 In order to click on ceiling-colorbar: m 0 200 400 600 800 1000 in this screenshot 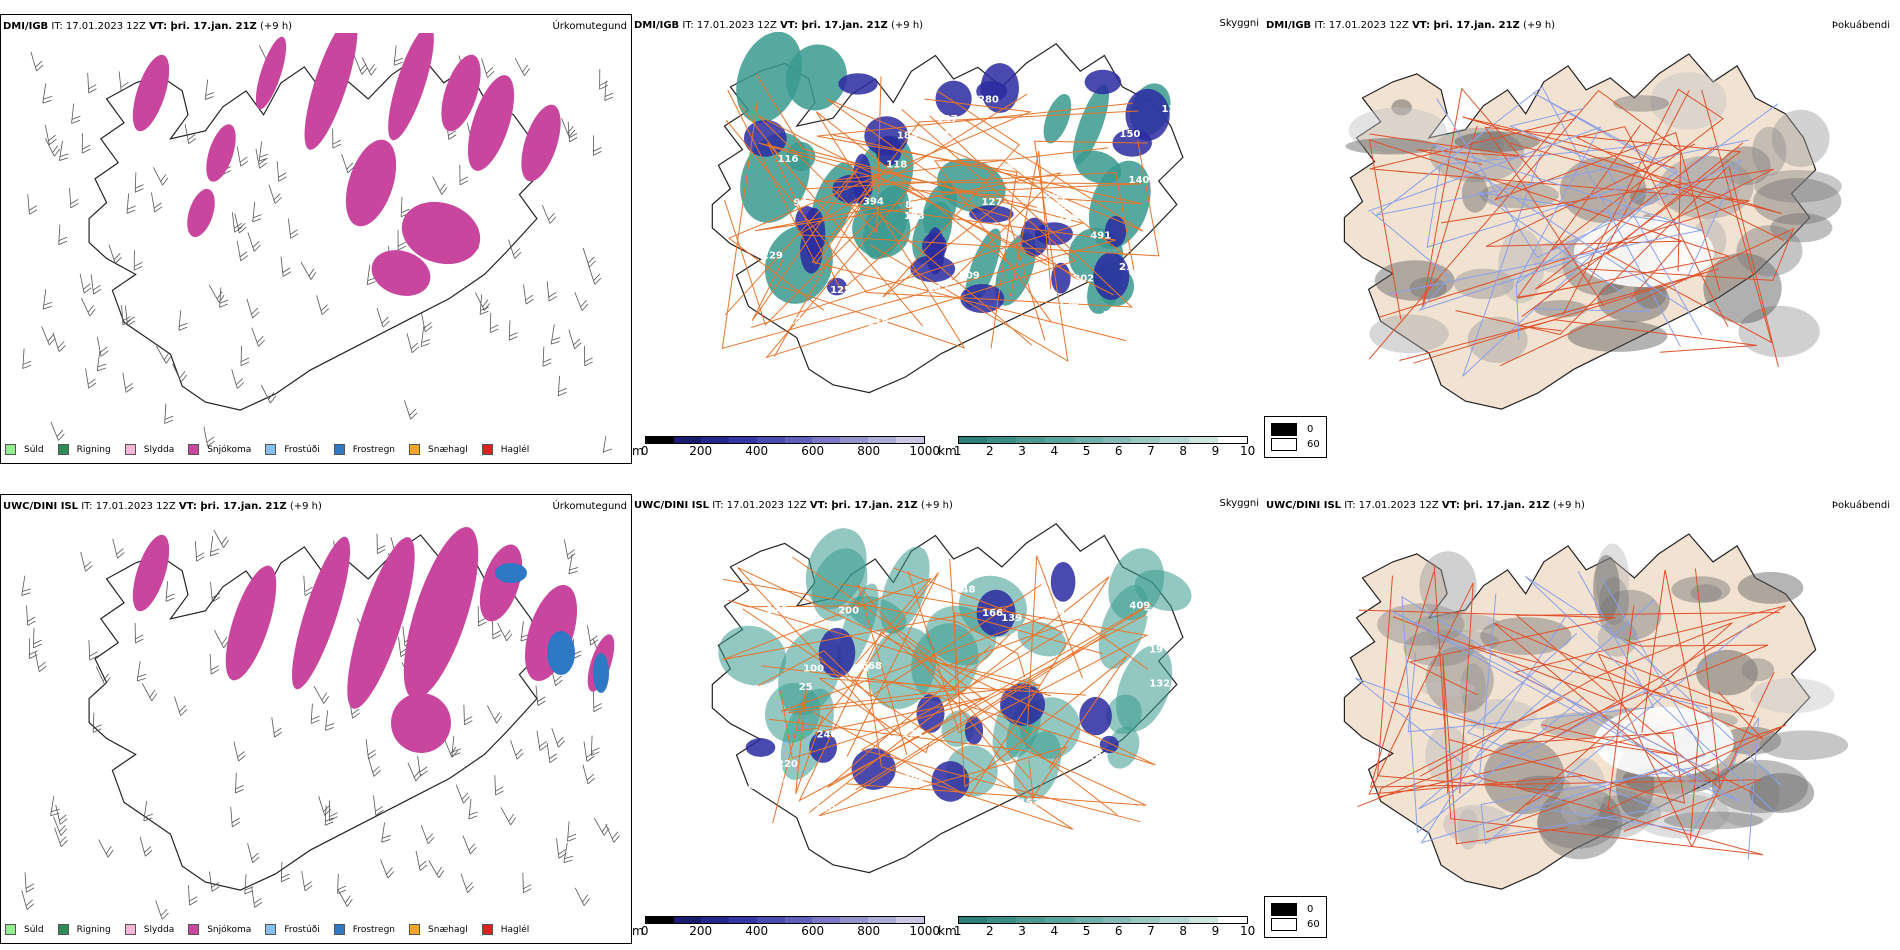, I will do `click(786, 927)`.